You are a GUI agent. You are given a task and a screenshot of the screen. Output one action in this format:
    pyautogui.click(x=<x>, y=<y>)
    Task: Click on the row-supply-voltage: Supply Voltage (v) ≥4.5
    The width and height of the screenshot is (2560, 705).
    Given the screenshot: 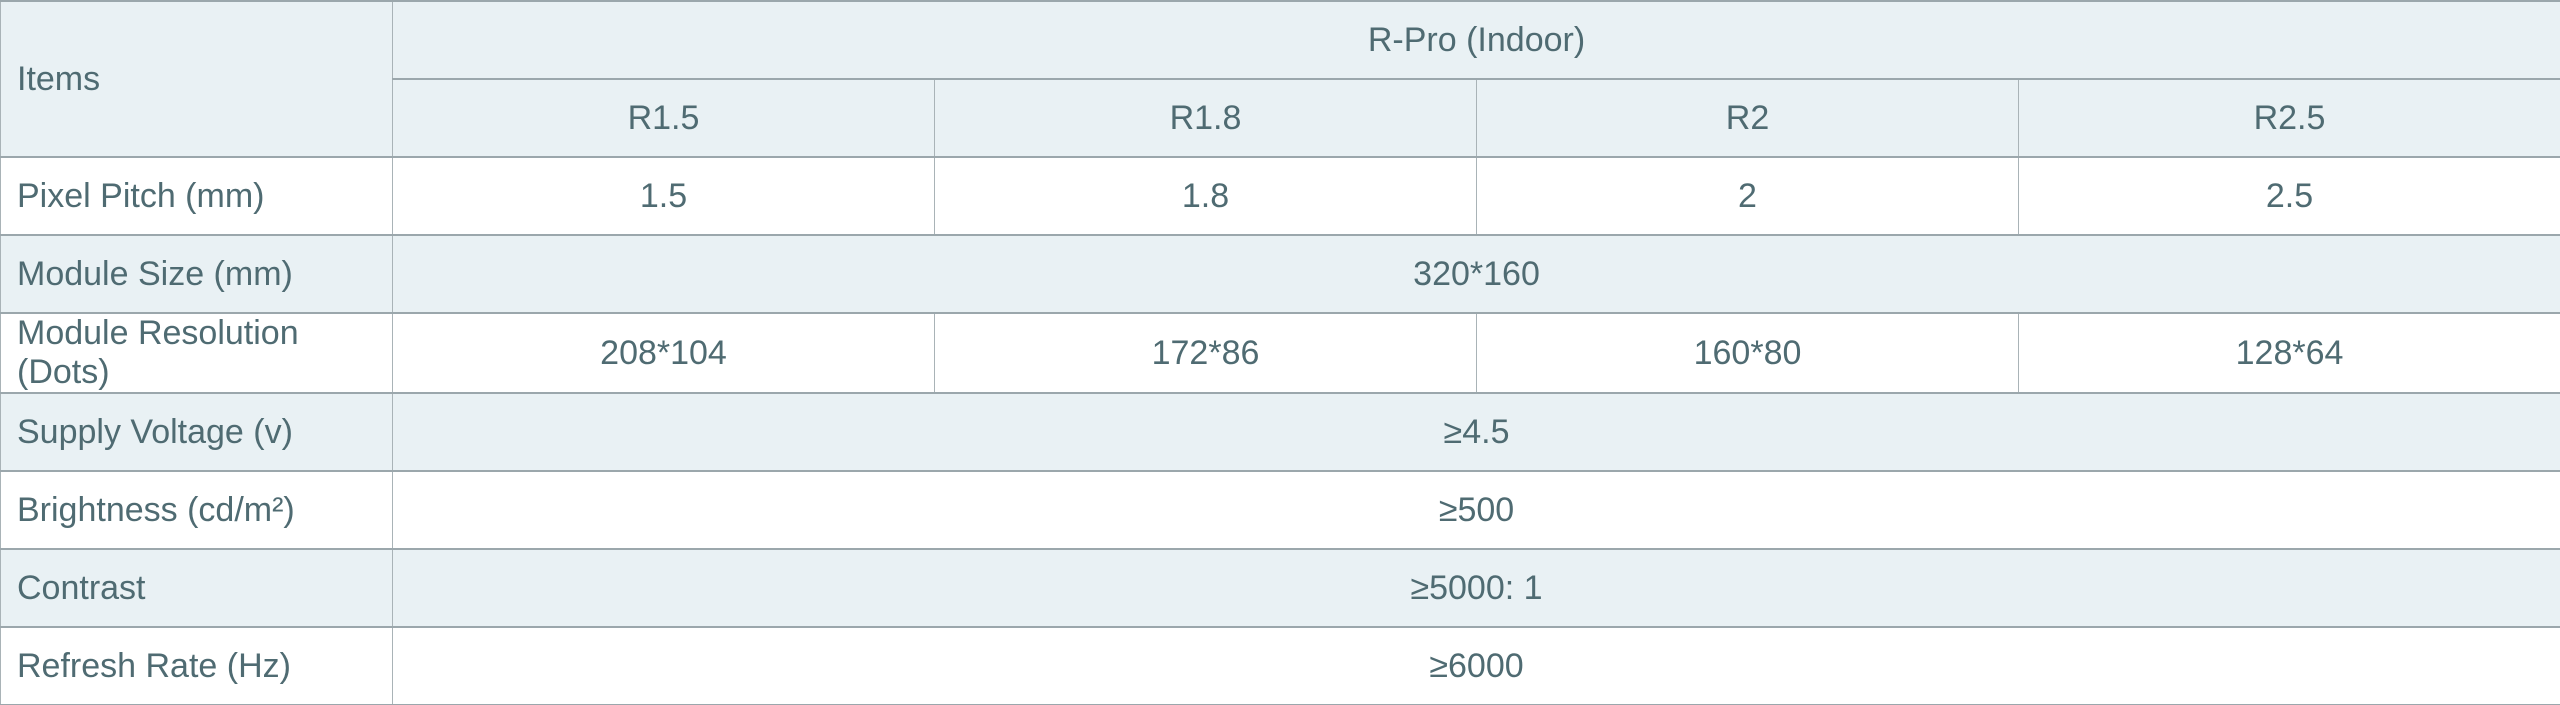 What is the action you would take?
    pyautogui.click(x=1280, y=432)
    